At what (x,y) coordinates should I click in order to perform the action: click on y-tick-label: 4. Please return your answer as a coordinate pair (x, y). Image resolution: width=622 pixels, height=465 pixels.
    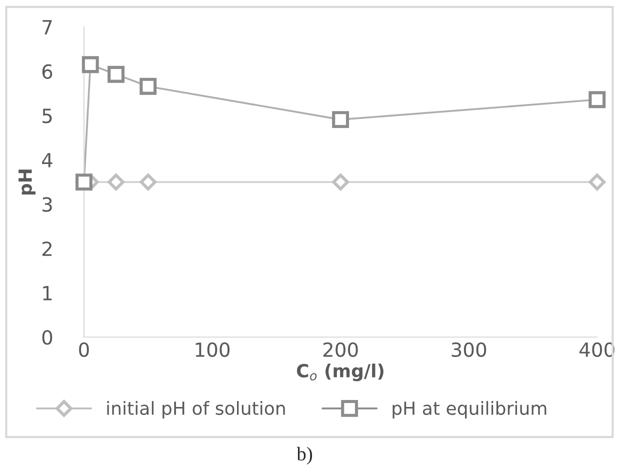
    Looking at the image, I should click on (47, 160).